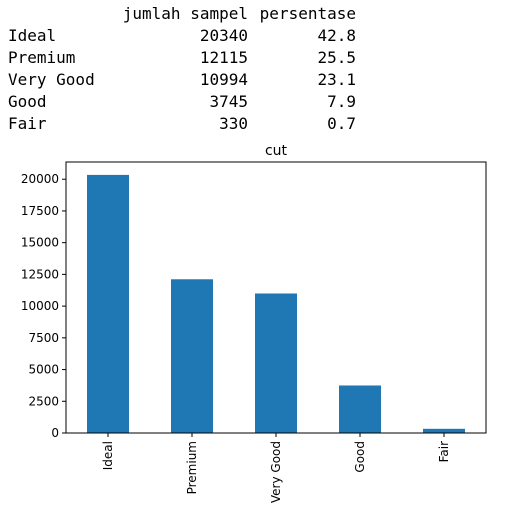 The height and width of the screenshot is (511, 507). I want to click on bar-good, so click(360, 409).